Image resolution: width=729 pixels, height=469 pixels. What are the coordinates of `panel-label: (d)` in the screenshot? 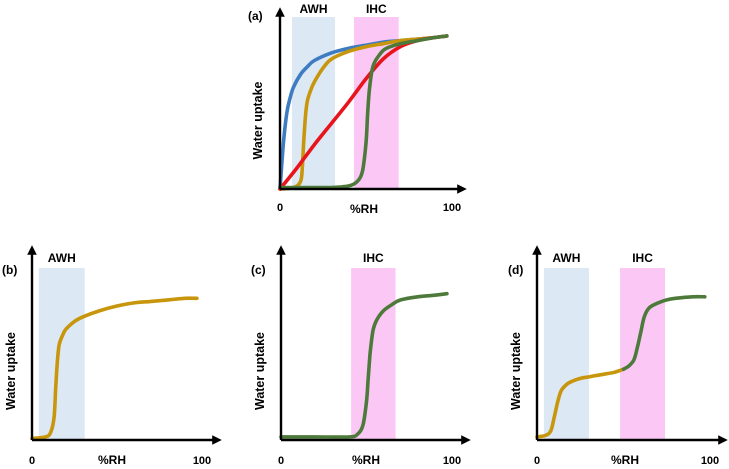 It's located at (515, 270).